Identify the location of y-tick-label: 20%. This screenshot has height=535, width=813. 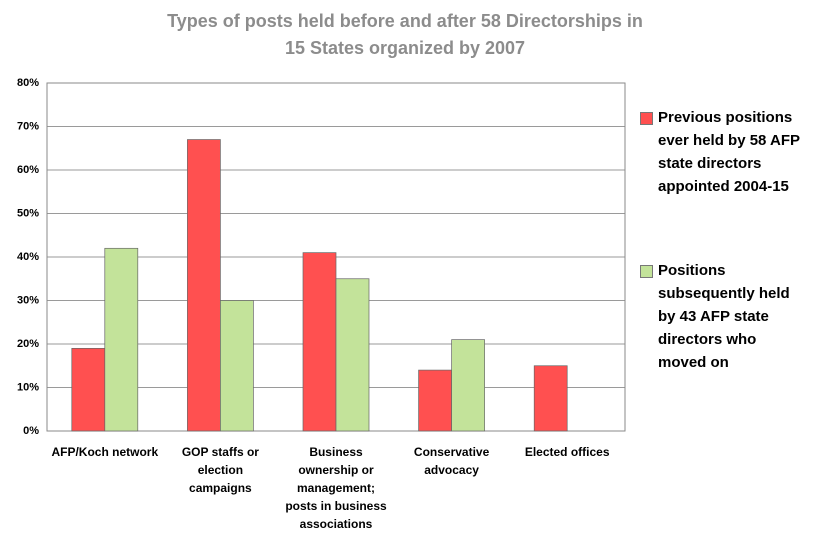
(28, 344).